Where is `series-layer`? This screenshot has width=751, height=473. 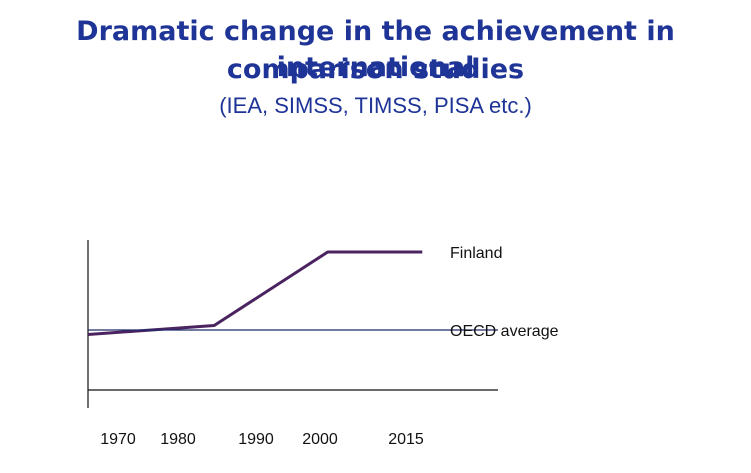 series-layer is located at coordinates (292, 293).